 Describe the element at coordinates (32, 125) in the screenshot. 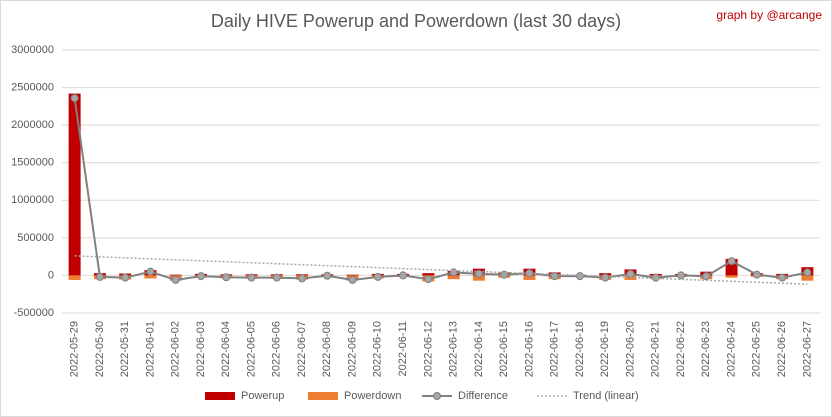

I see `y-tick-label: 2000000` at that location.